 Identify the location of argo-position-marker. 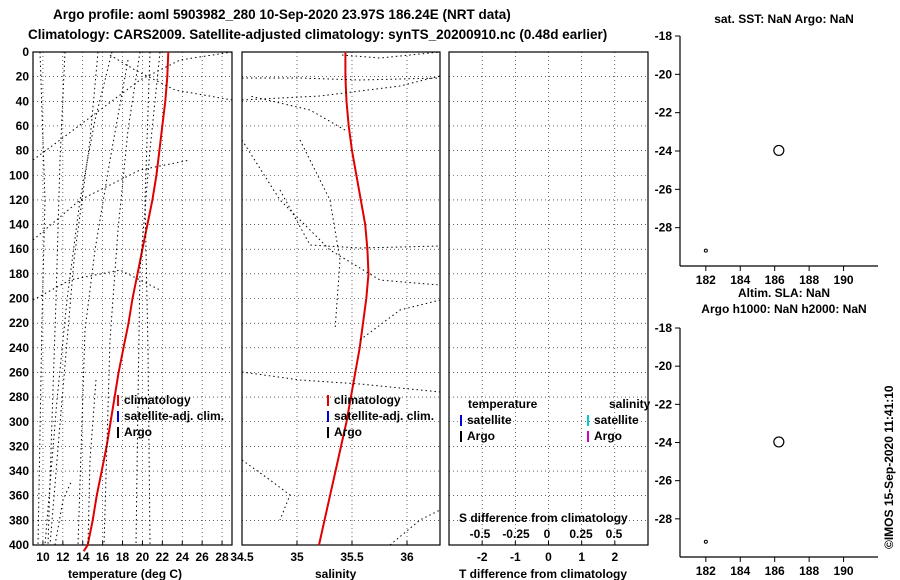
(779, 442).